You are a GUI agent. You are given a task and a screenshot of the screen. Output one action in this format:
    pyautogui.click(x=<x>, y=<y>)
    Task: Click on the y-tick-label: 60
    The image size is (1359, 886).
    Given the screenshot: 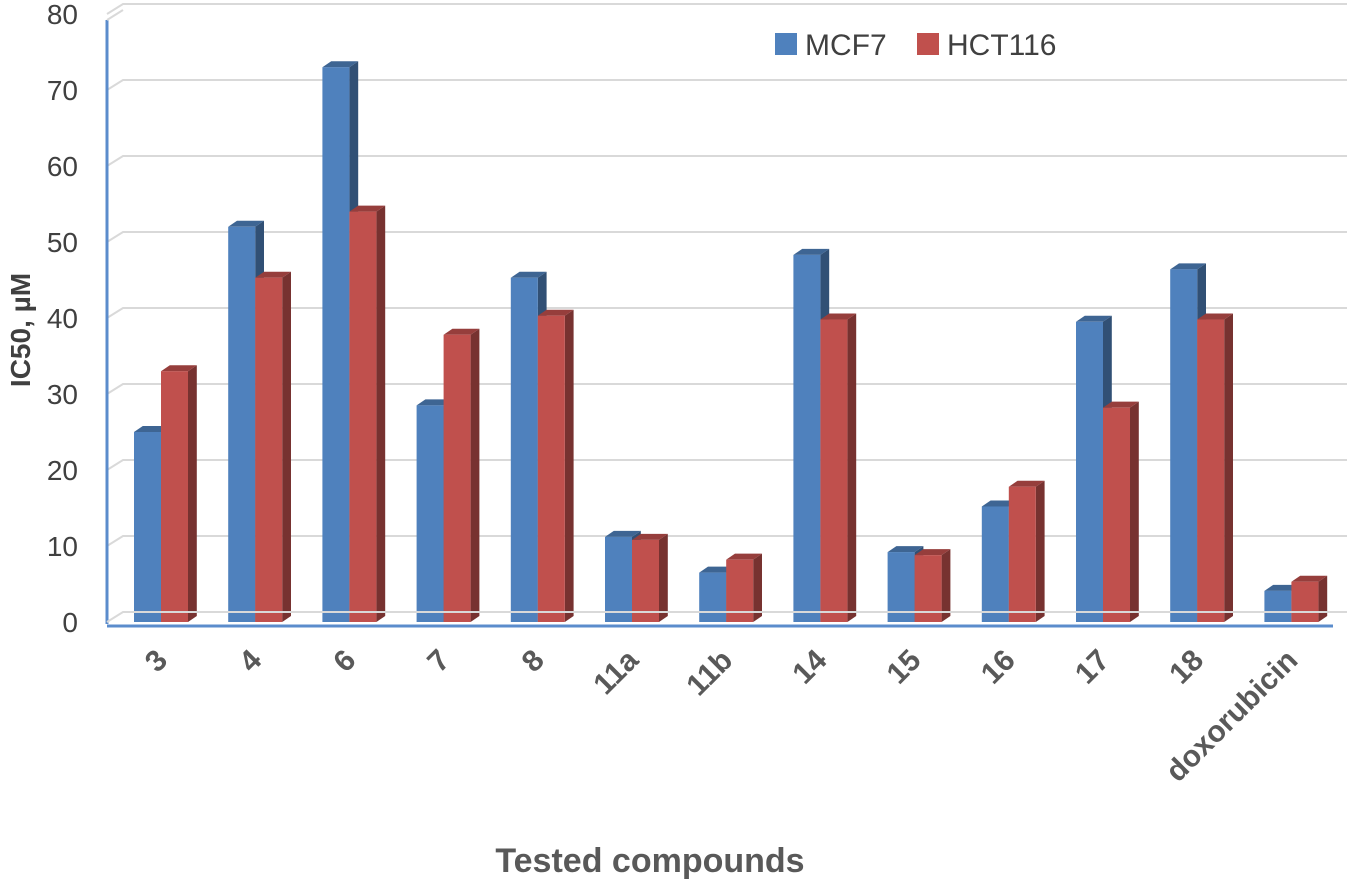 What is the action you would take?
    pyautogui.click(x=62, y=166)
    